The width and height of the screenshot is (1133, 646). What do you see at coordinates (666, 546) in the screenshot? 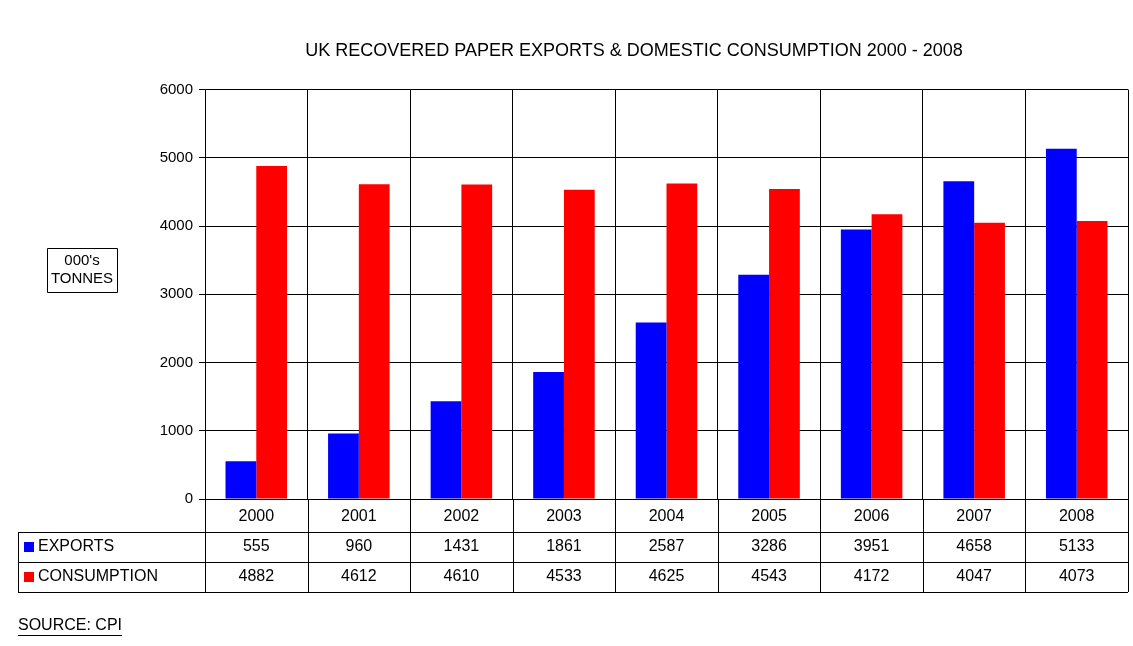
I see `data-label: 2587` at bounding box center [666, 546].